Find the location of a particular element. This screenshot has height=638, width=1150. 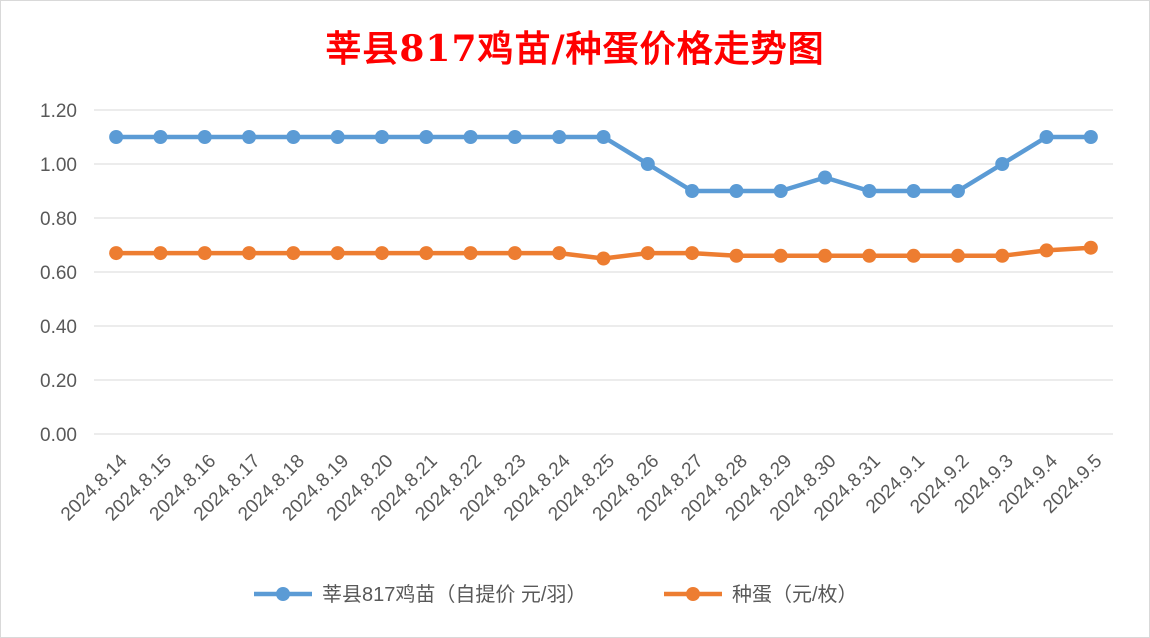

legend-label-series-2: 种蛋（元/枚） is located at coordinates (795, 594).